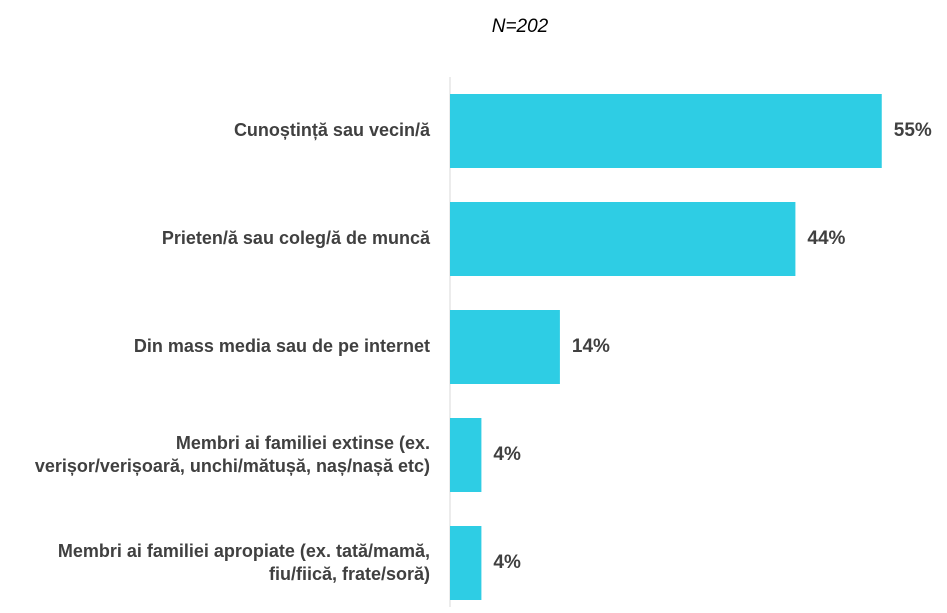 Image resolution: width=947 pixels, height=613 pixels. What do you see at coordinates (591, 346) in the screenshot?
I see `value-label: 14%` at bounding box center [591, 346].